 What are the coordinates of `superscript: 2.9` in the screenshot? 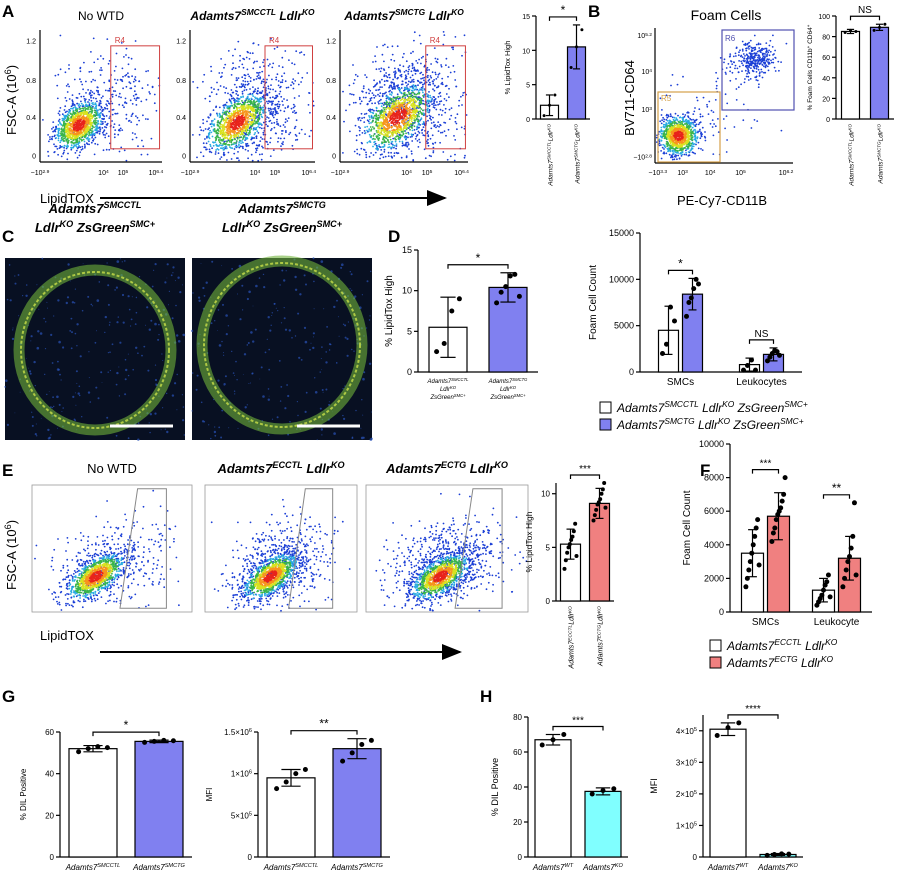 It's located at (196, 172).